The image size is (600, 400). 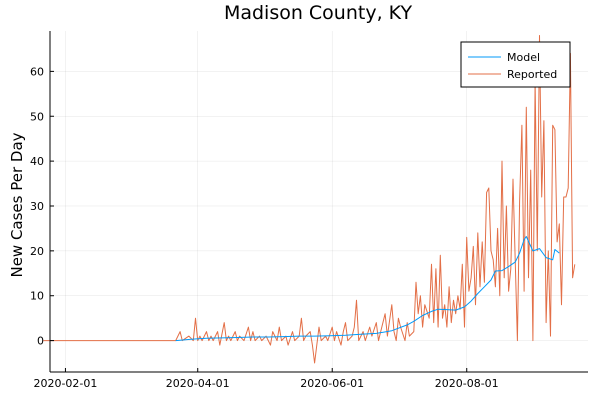 I want to click on legend: Model Reported, so click(x=515, y=64).